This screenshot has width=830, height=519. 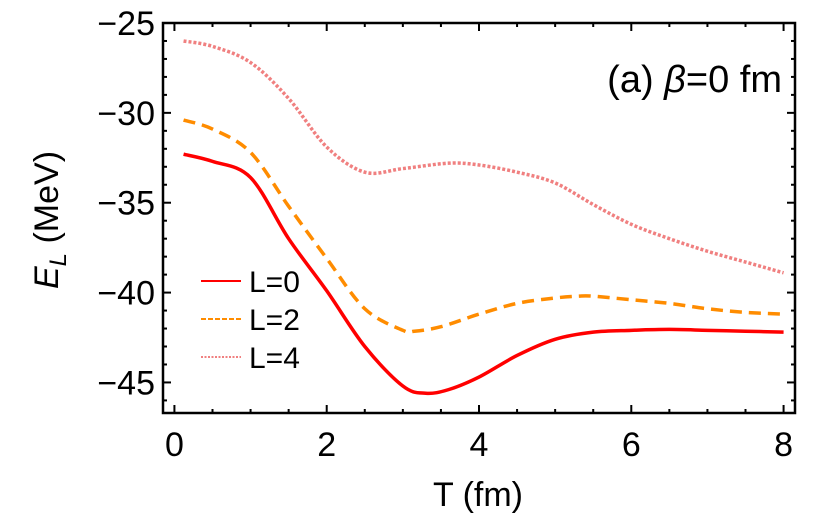 I want to click on x-tick-label: 4, so click(x=479, y=445).